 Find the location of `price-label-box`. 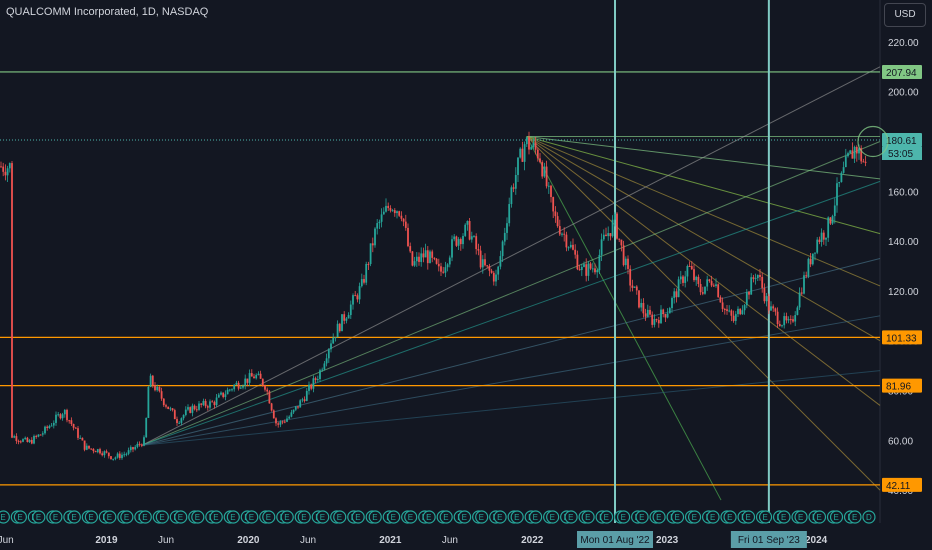

price-label-box is located at coordinates (902, 71).